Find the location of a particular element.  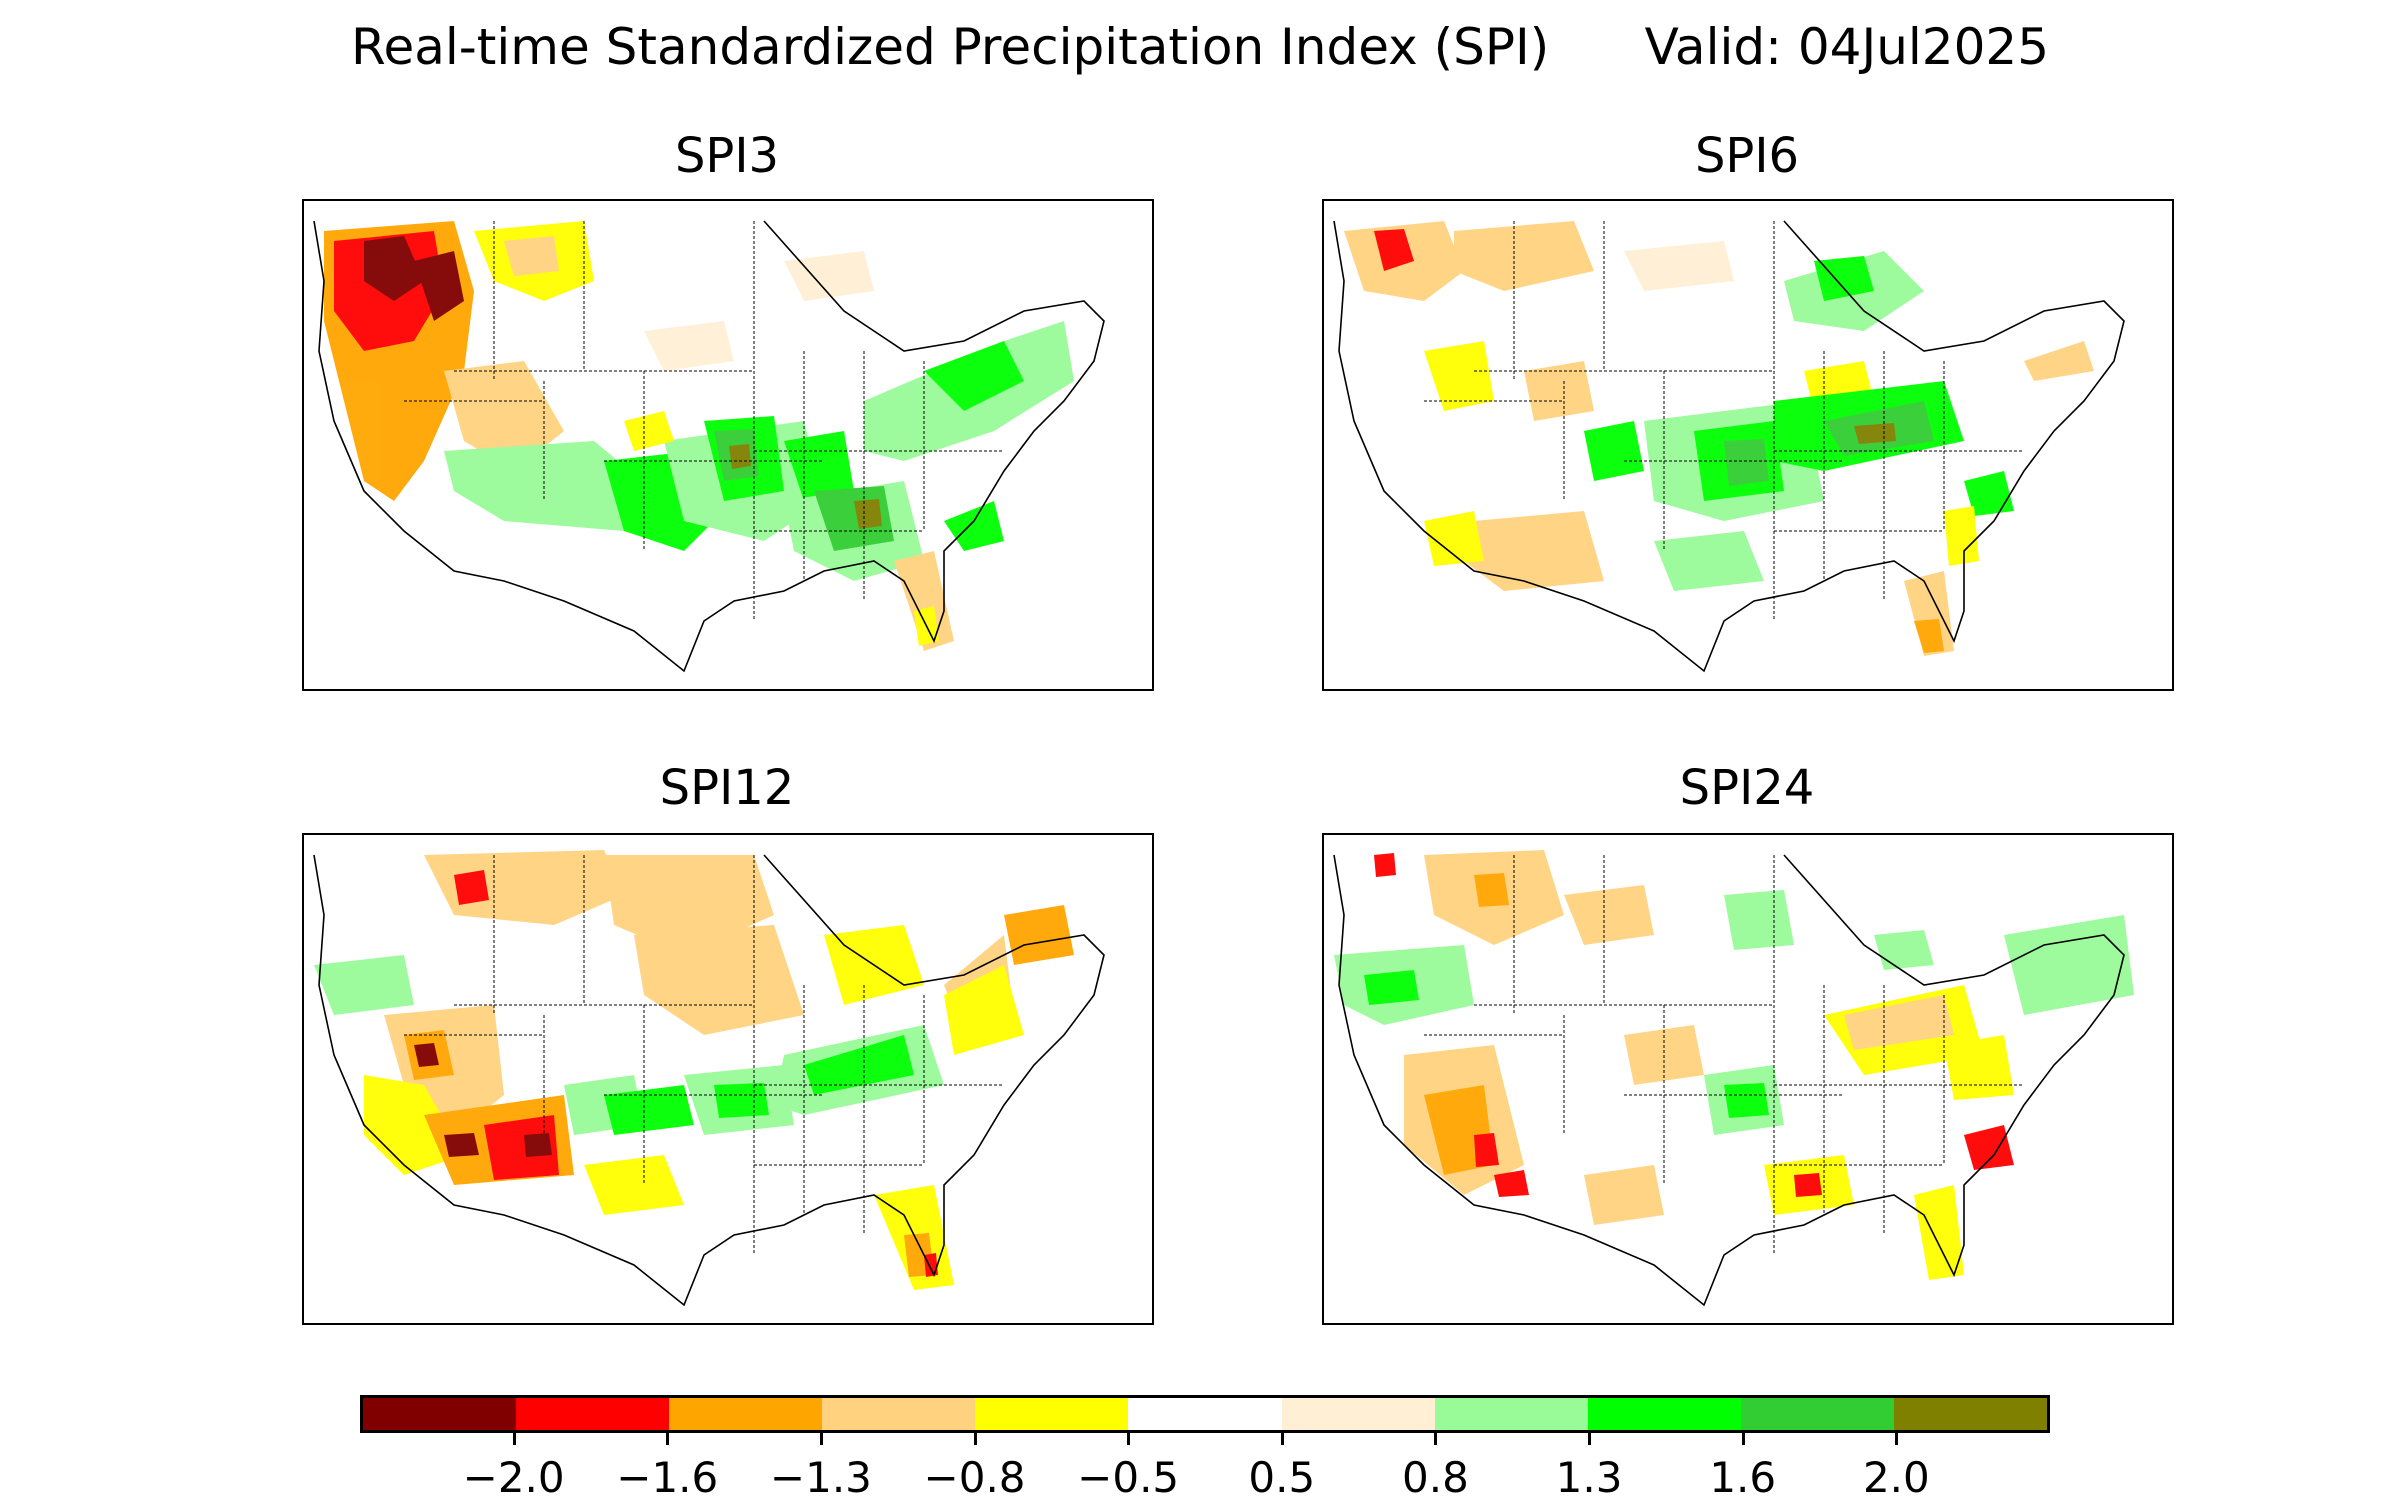

map-spi6 is located at coordinates (1748, 445).